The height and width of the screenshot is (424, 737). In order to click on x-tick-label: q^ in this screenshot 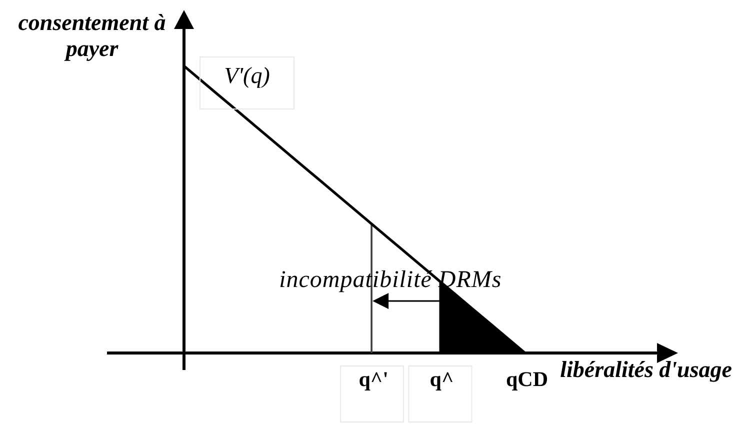, I will do `click(442, 379)`.